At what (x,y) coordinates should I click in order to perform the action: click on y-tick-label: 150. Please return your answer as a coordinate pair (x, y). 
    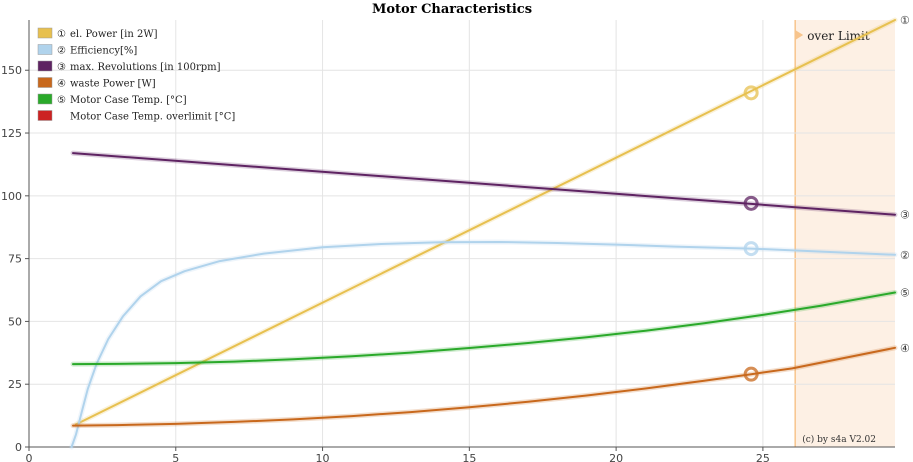
    Looking at the image, I should click on (11, 70).